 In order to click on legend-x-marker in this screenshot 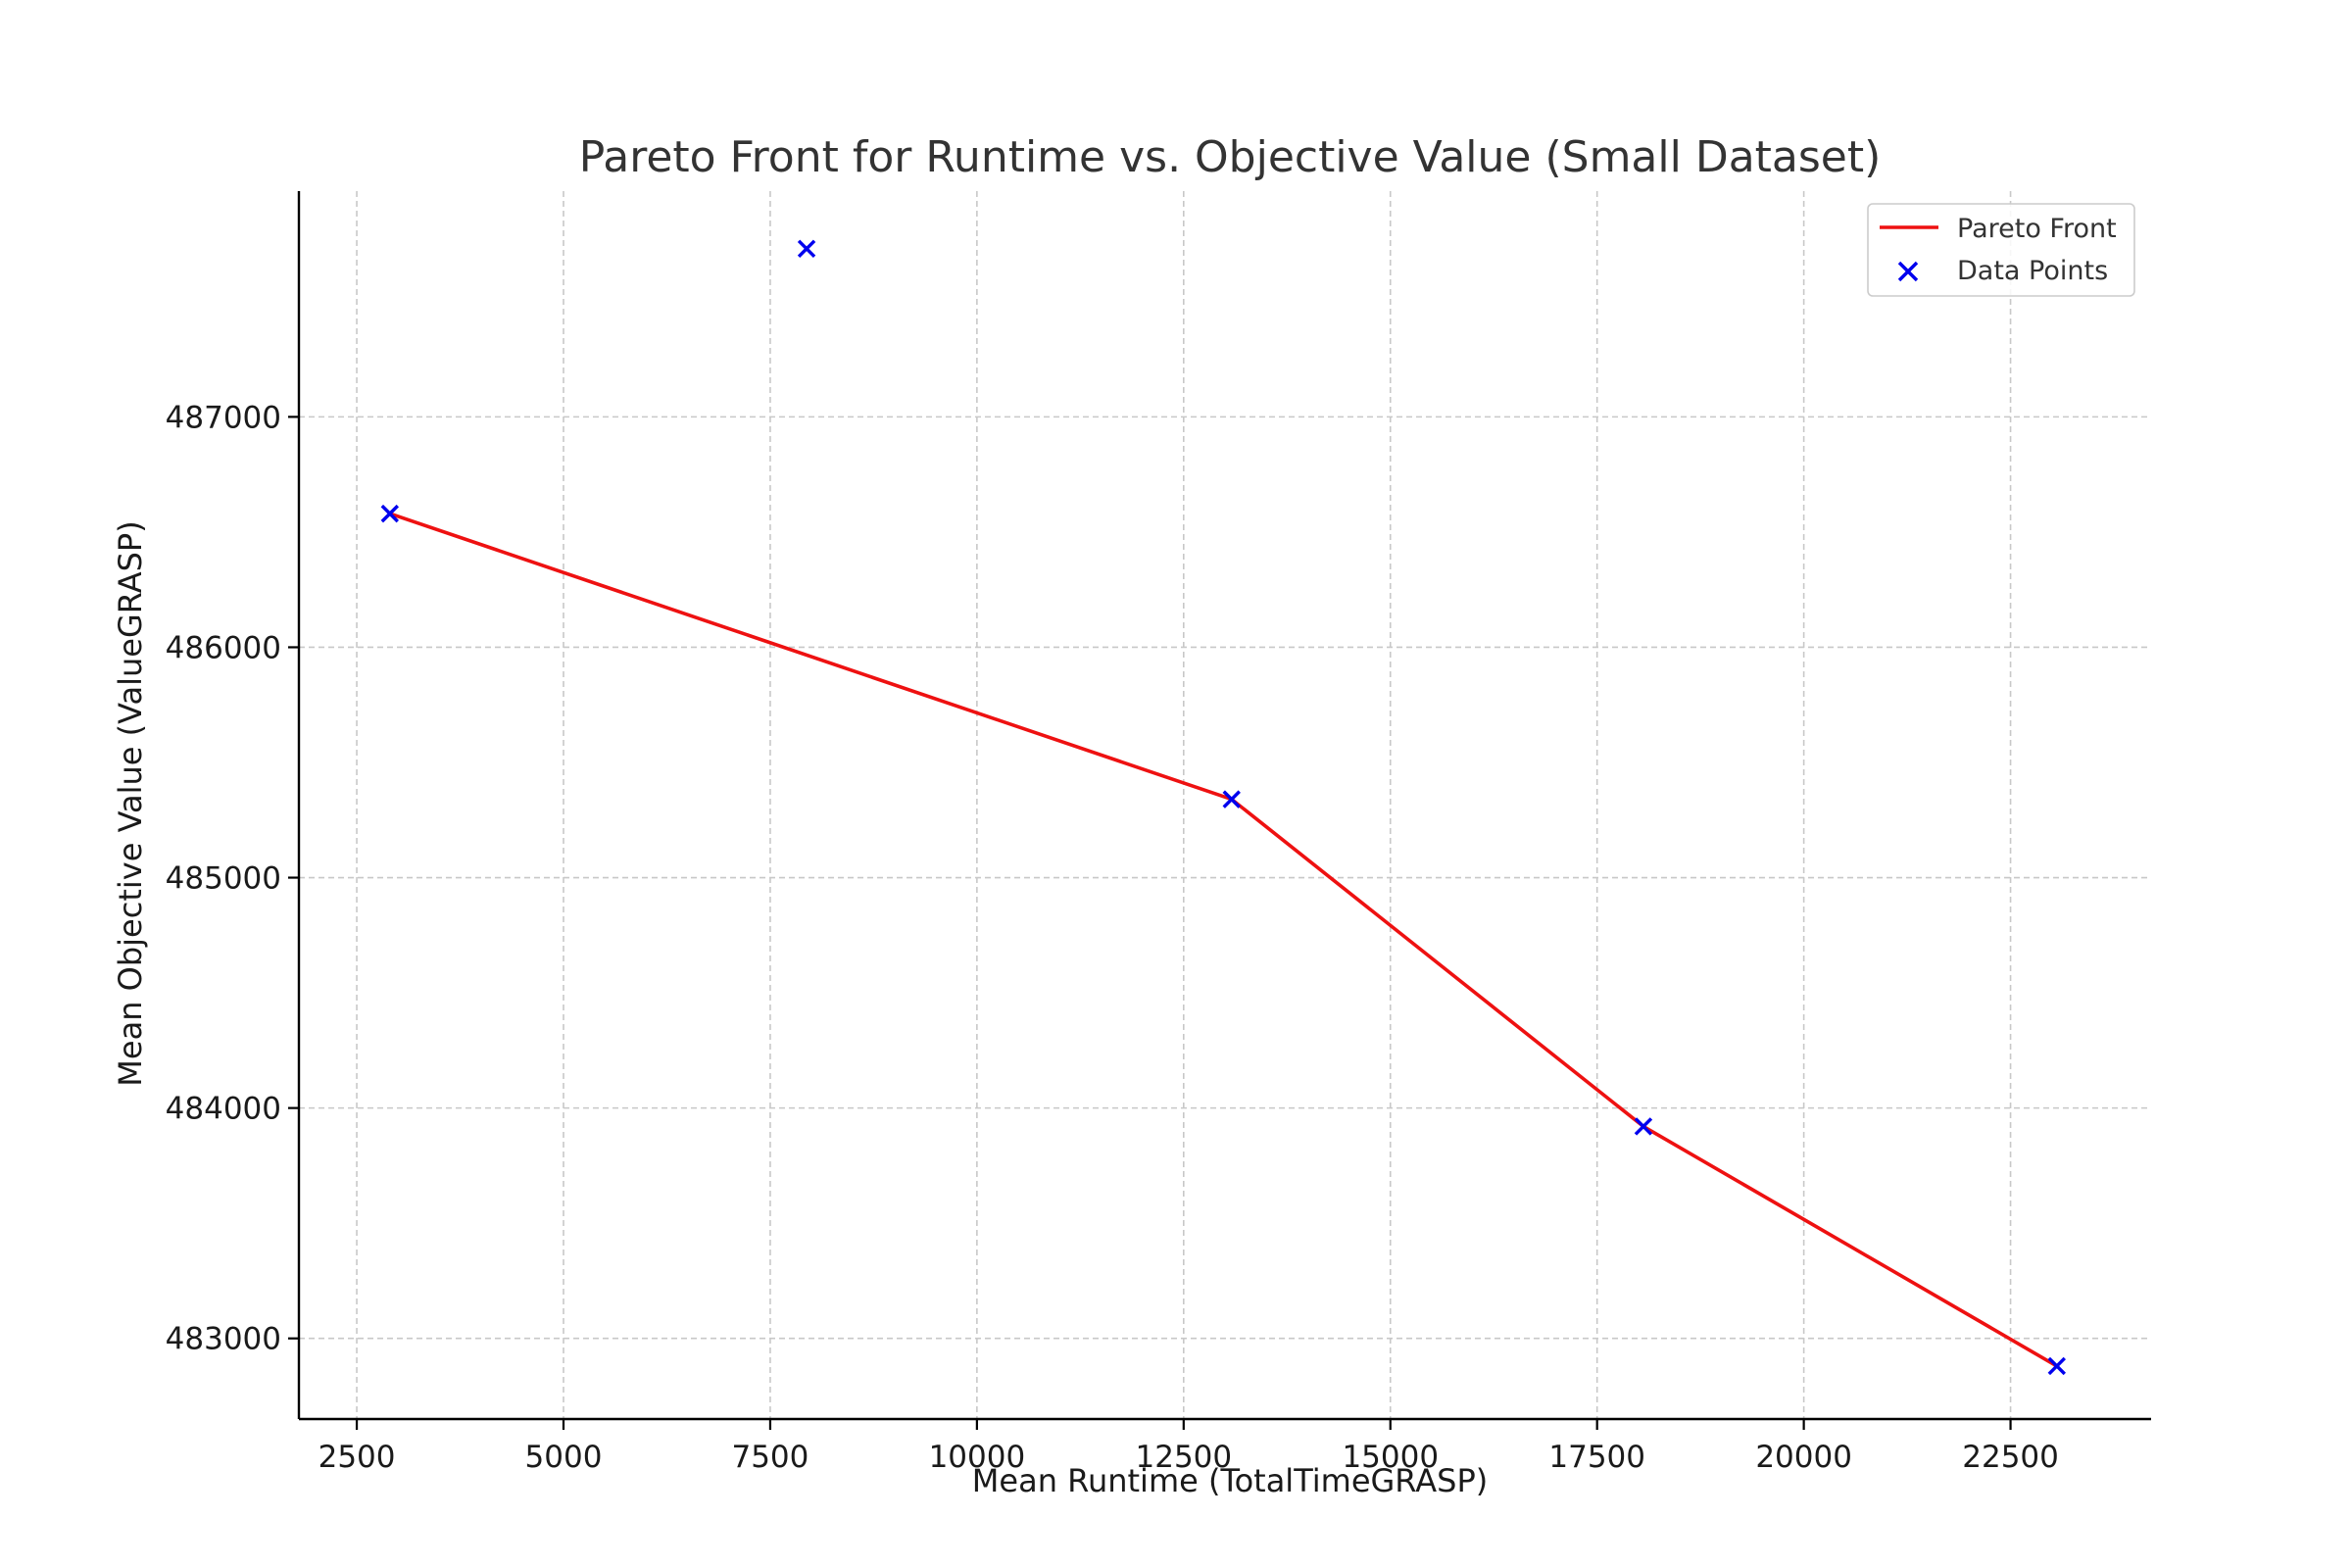, I will do `click(1908, 271)`.